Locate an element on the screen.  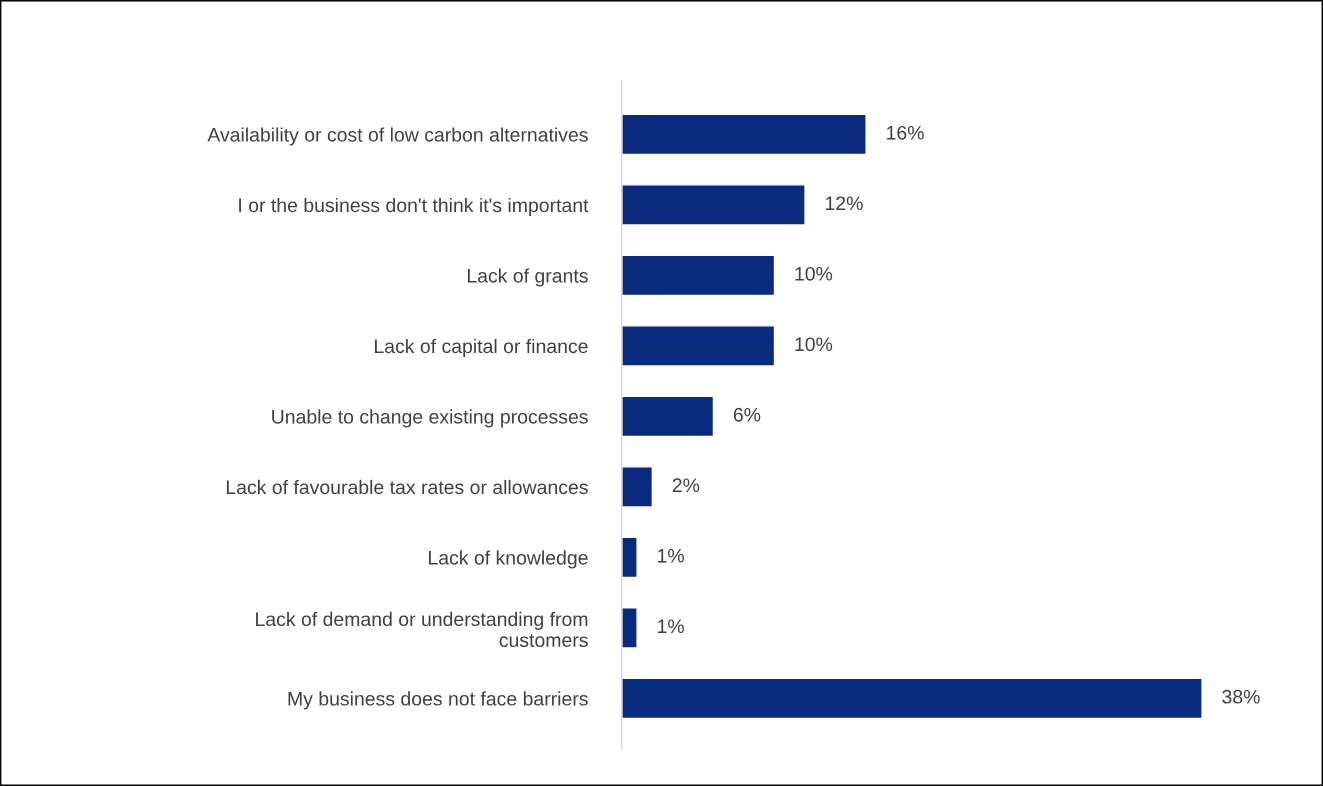
data-label: 12% is located at coordinates (844, 203).